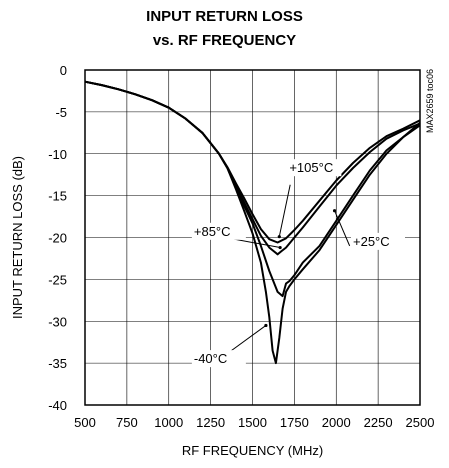  What do you see at coordinates (371, 241) in the screenshot?
I see `annotation-label: +25°C` at bounding box center [371, 241].